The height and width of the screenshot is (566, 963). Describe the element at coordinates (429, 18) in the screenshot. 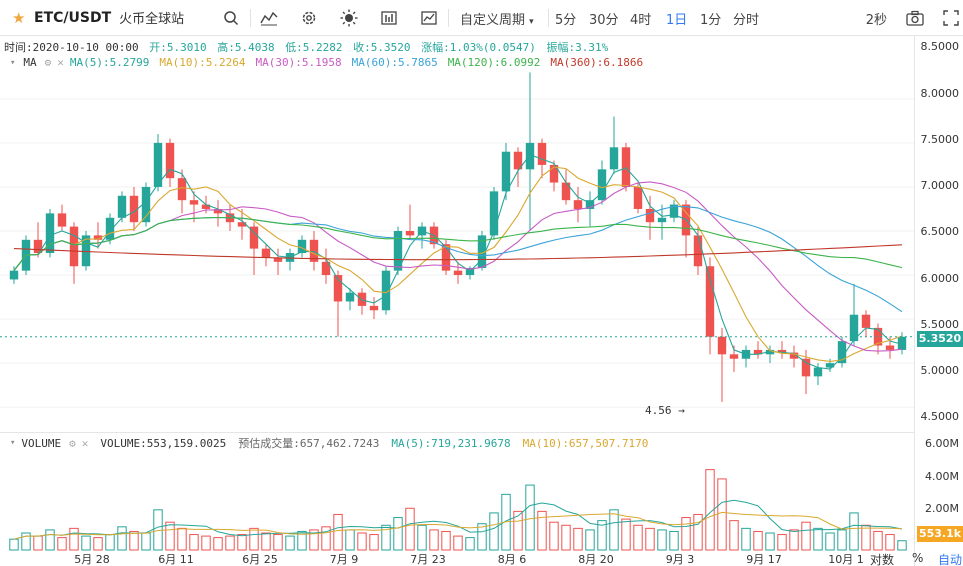

I see `line-chart-icon` at that location.